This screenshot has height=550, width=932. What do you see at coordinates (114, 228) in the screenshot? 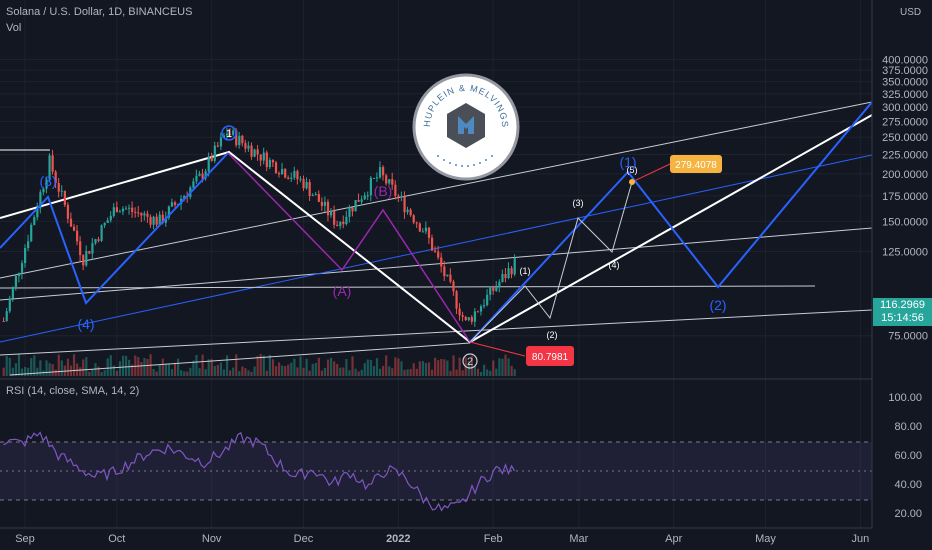
I see `blue-wave-path` at bounding box center [114, 228].